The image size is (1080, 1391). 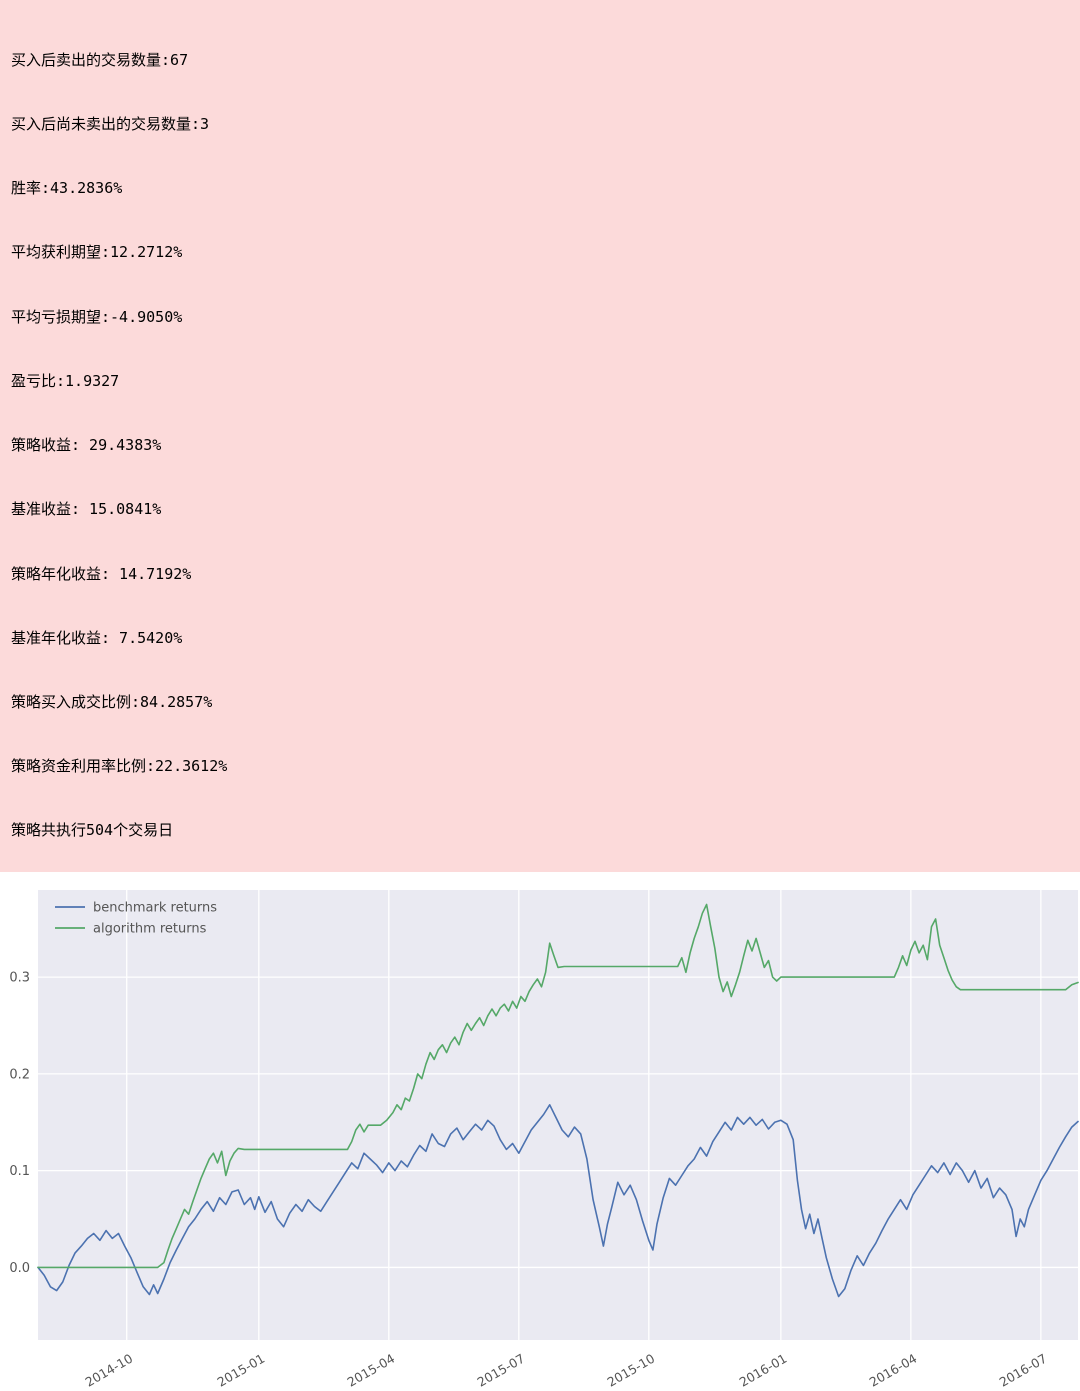 What do you see at coordinates (19, 1268) in the screenshot?
I see `y-tick-label: 0.0` at bounding box center [19, 1268].